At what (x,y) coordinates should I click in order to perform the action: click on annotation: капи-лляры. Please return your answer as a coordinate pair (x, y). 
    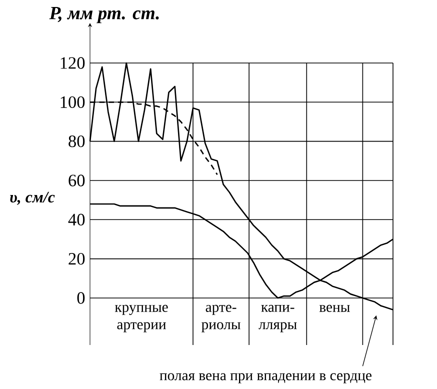
    Looking at the image, I should click on (277, 318).